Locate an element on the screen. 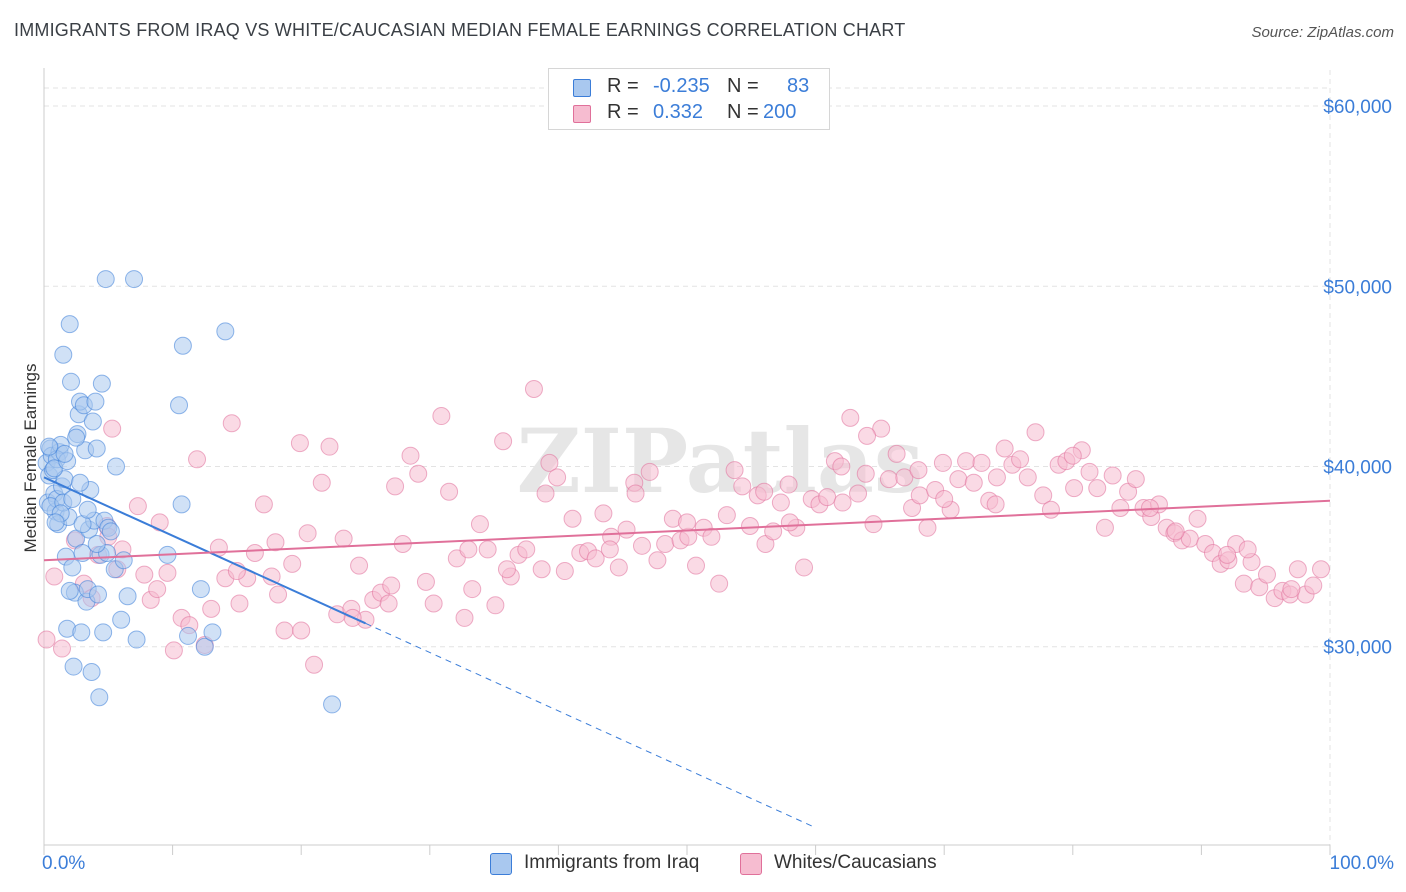 The image size is (1406, 892). y-tick-label: $50,000 is located at coordinates (1357, 287).